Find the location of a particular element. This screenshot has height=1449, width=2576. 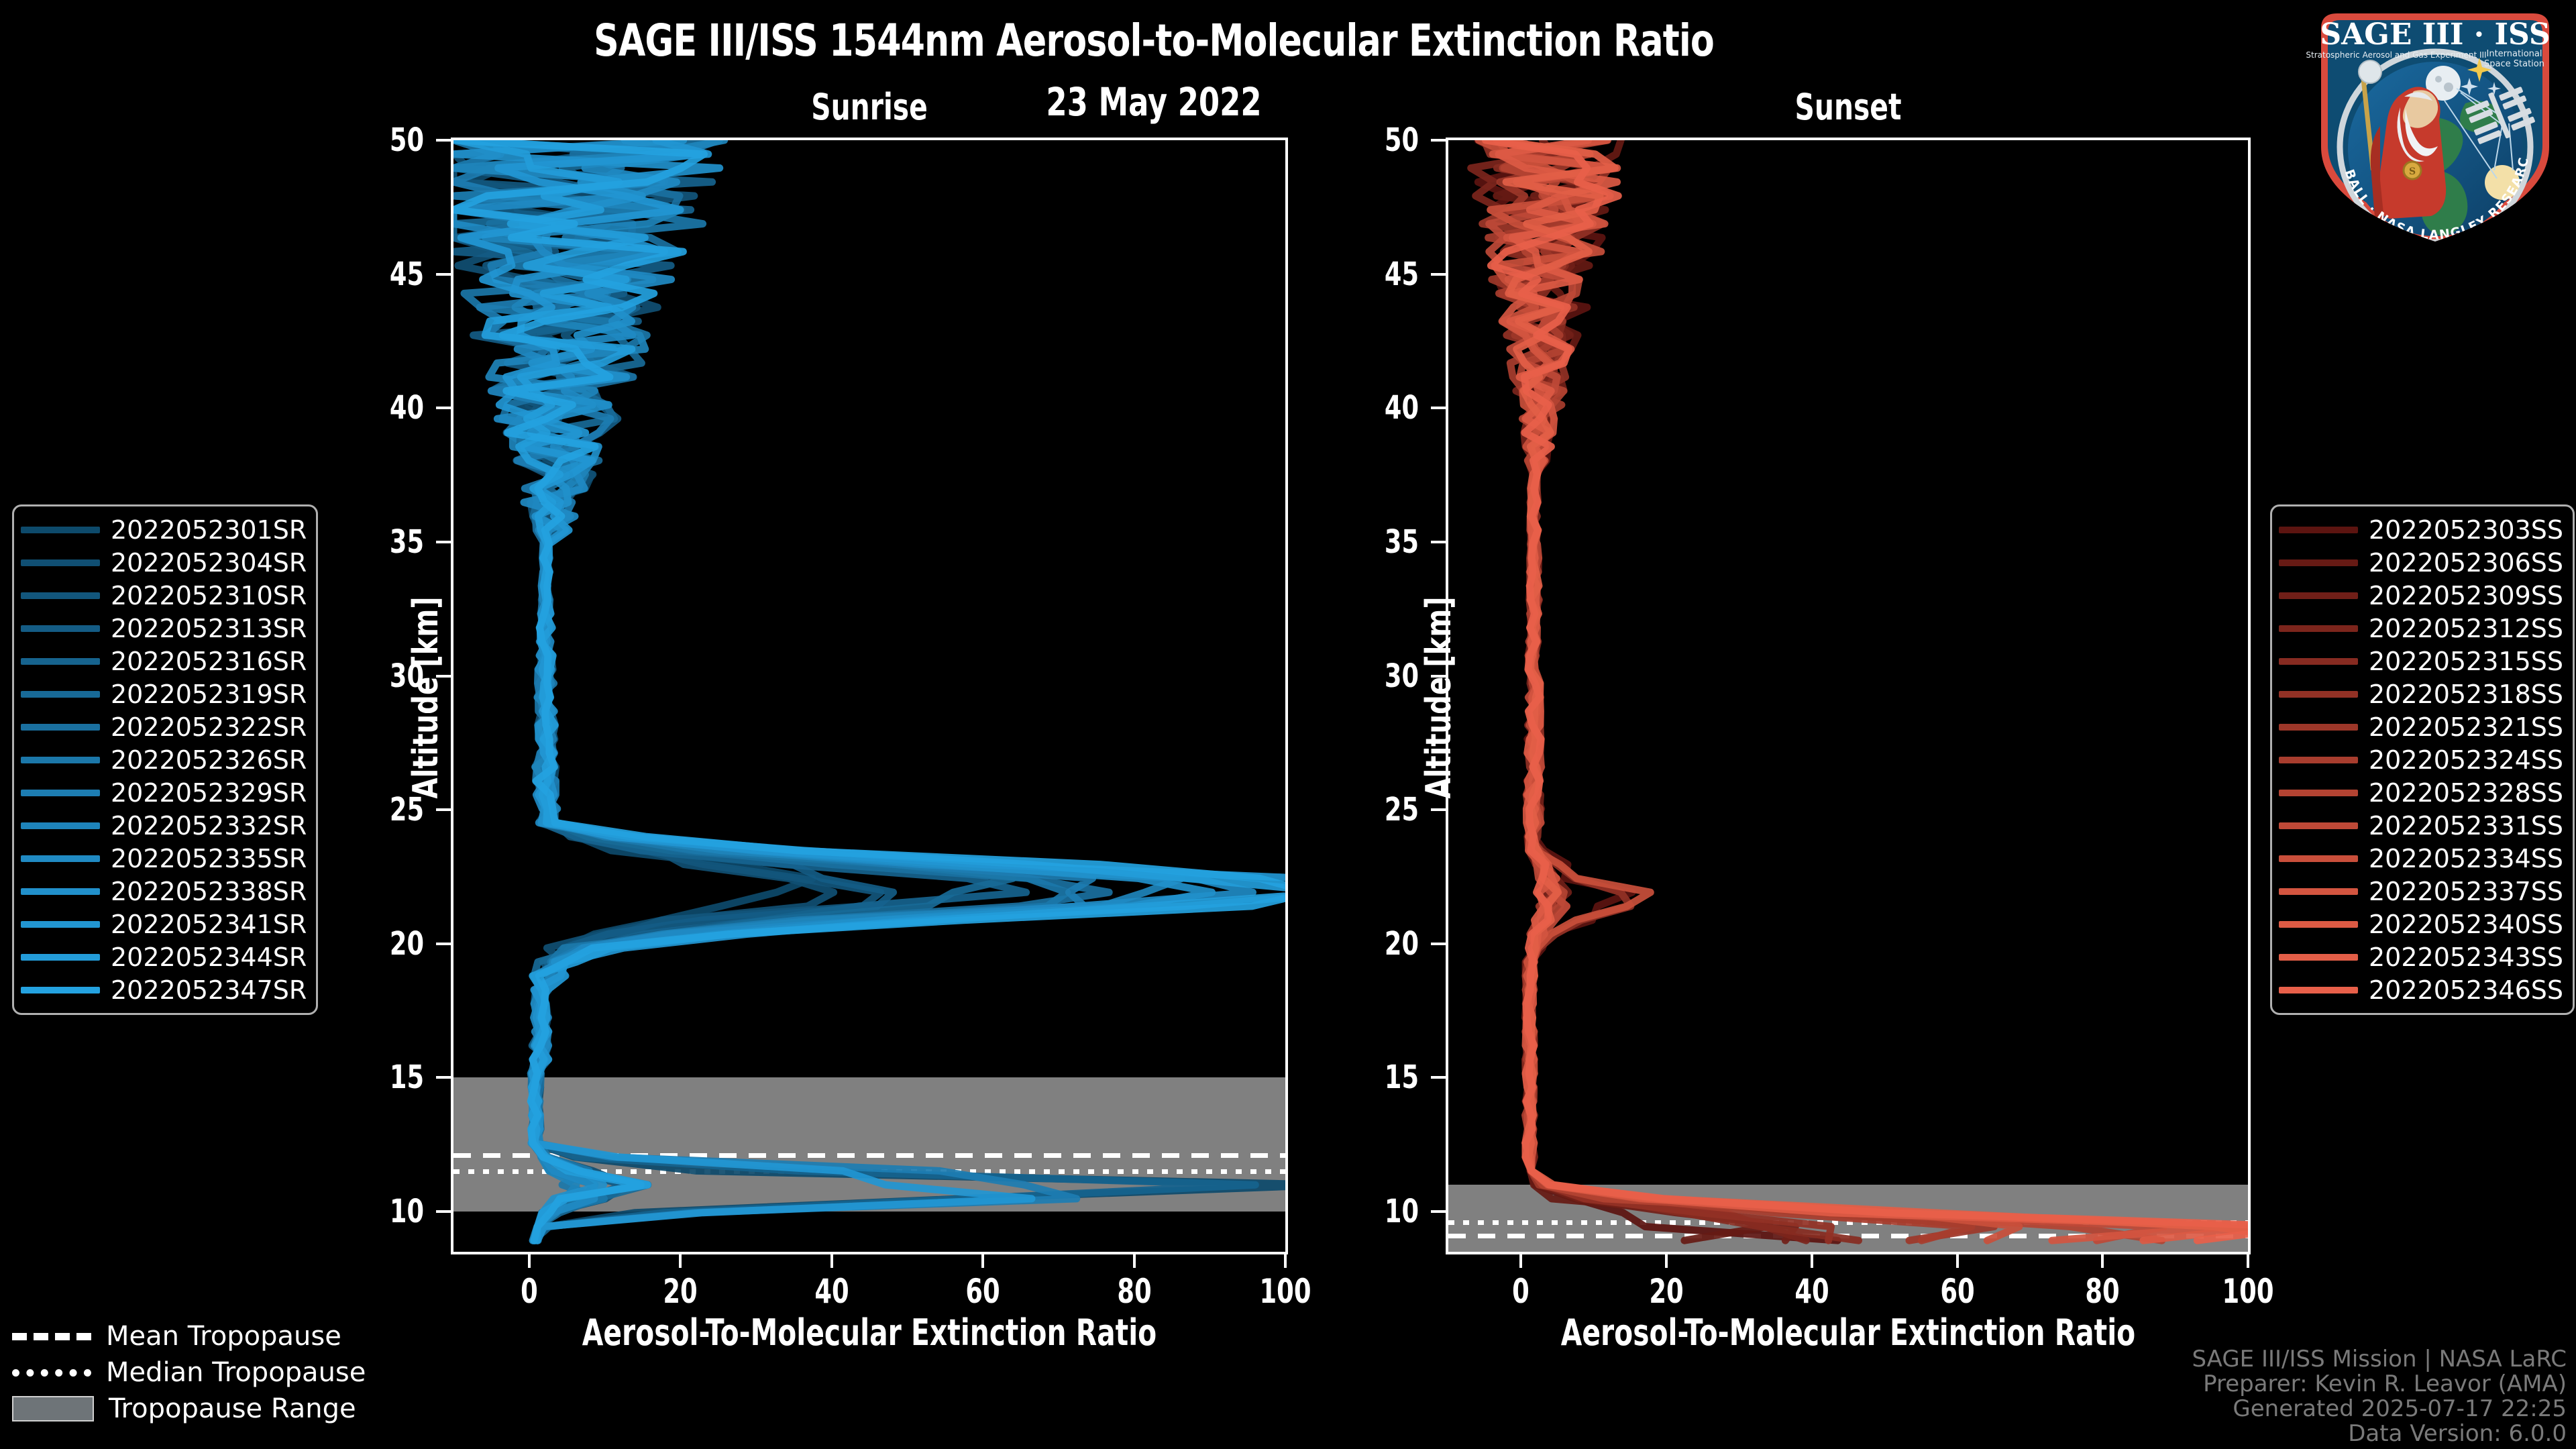

legend-item: 2022052318SS is located at coordinates (2421, 694).